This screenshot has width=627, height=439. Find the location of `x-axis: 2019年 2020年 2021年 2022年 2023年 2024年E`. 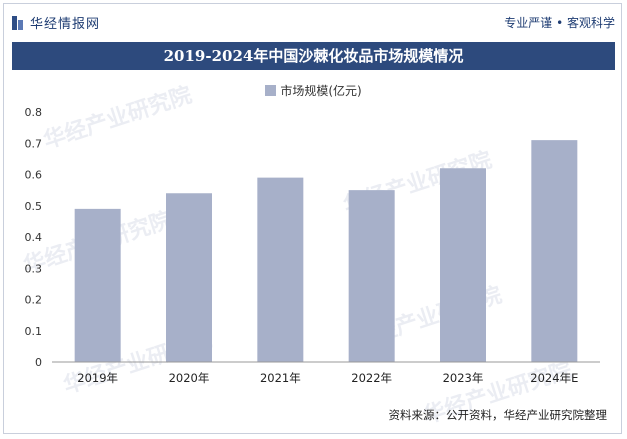

x-axis: 2019年 2020年 2021年 2022年 2023年 2024年E is located at coordinates (326, 373).